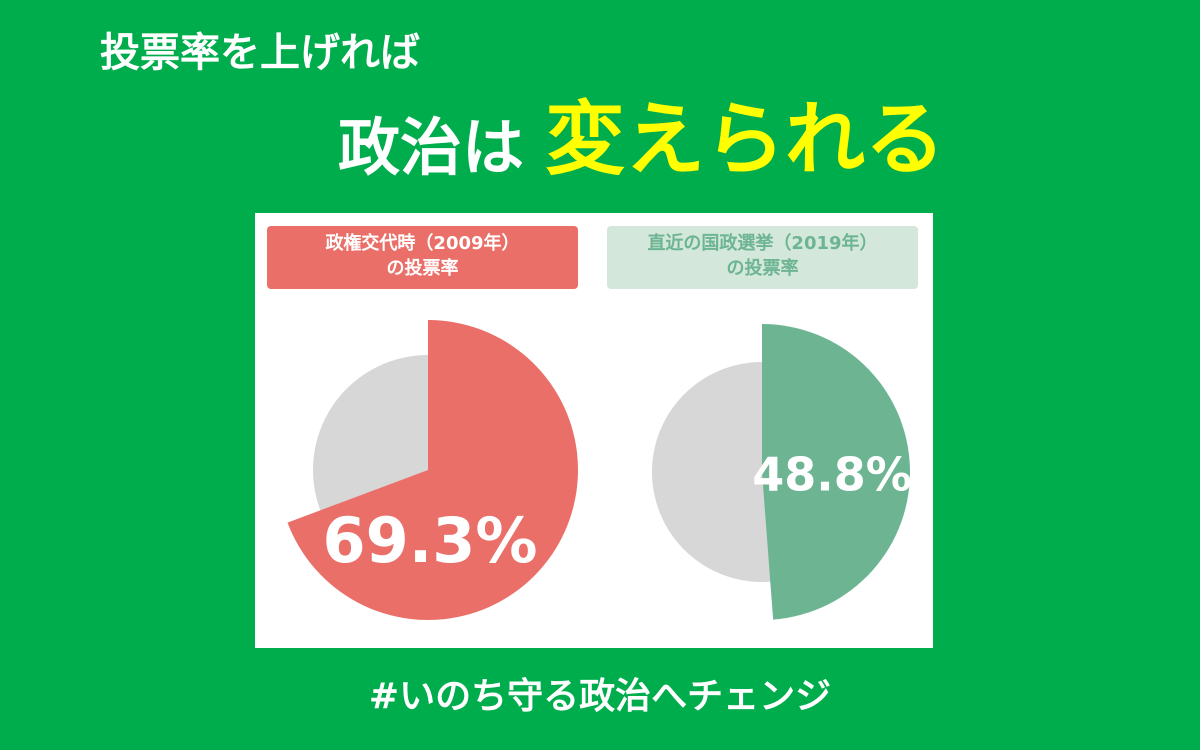 The image size is (1200, 750). What do you see at coordinates (832, 475) in the screenshot?
I see `value-label: 48.8%` at bounding box center [832, 475].